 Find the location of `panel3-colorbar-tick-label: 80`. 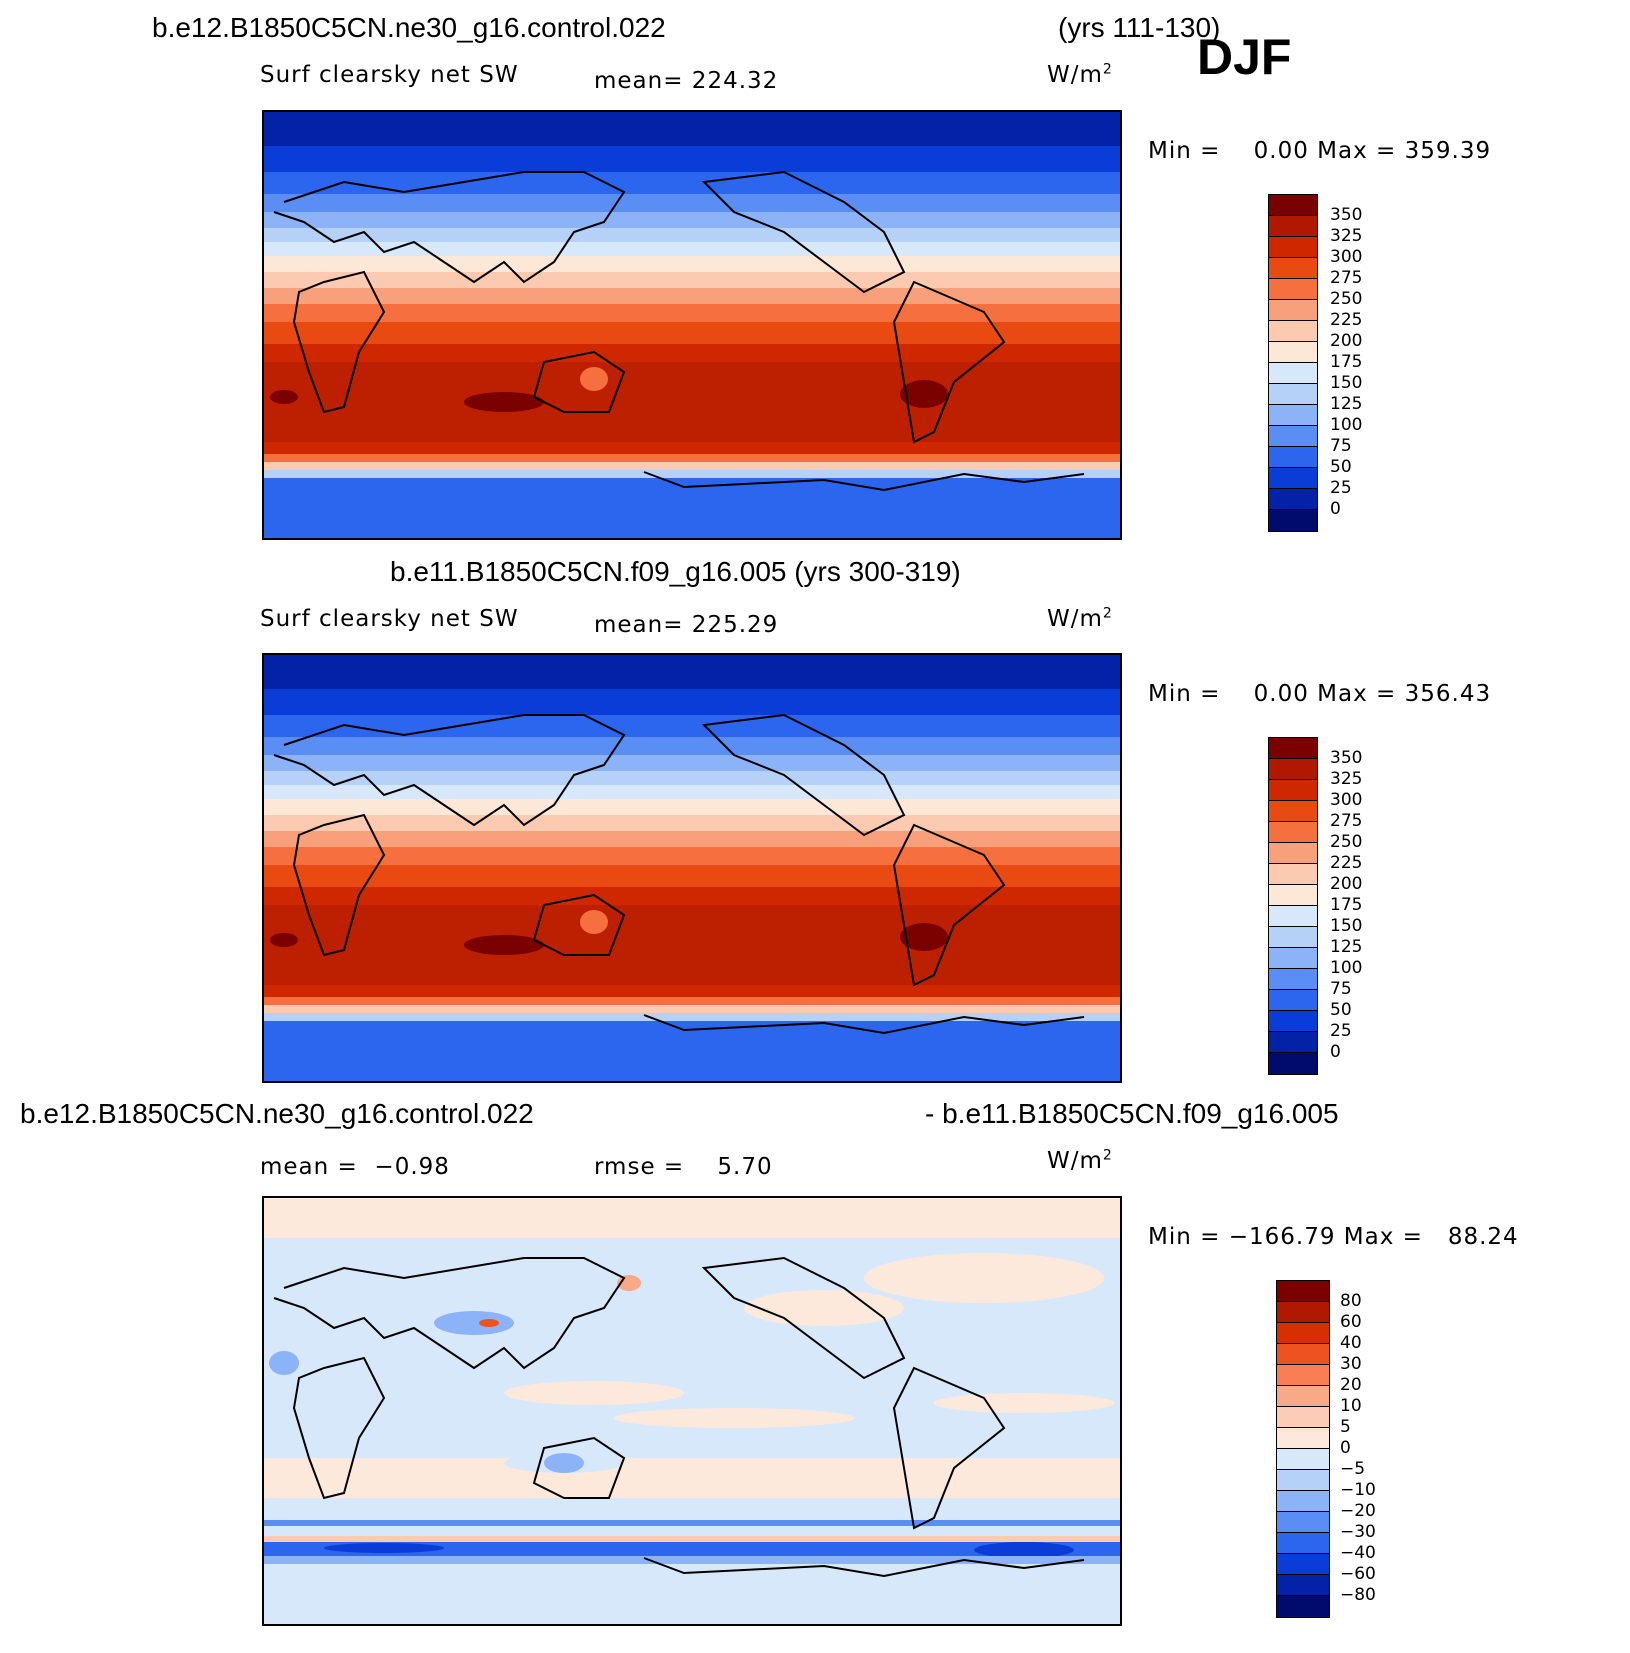

panel3-colorbar-tick-label: 80 is located at coordinates (1351, 1301).